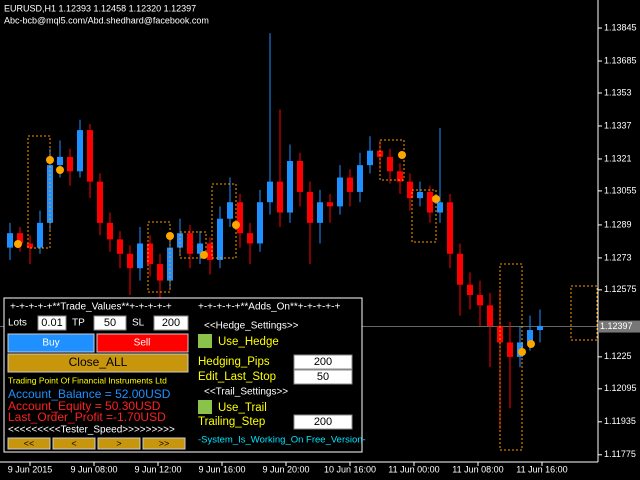 The width and height of the screenshot is (640, 480). Describe the element at coordinates (87, 417) in the screenshot. I see `profit: Last_Order_Profit =-1.70USD` at that location.